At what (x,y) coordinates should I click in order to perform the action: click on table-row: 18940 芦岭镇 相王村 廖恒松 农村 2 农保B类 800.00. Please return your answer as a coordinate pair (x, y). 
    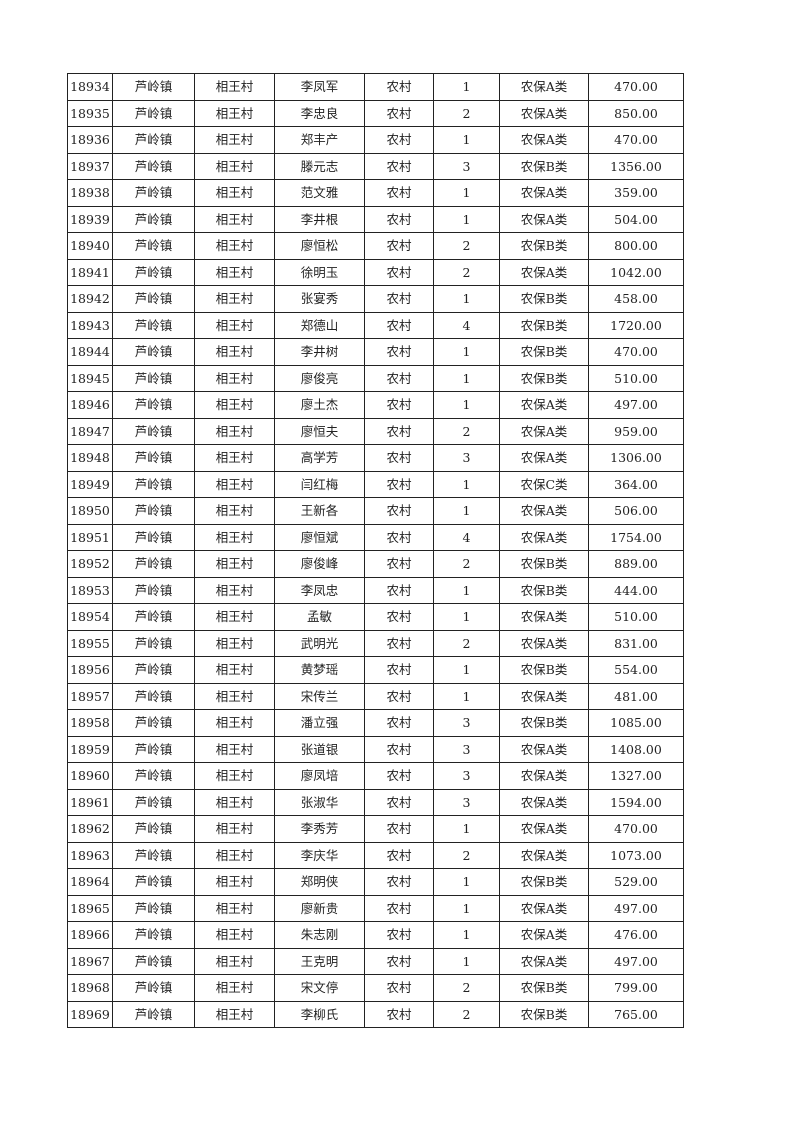
    Looking at the image, I should click on (375, 246).